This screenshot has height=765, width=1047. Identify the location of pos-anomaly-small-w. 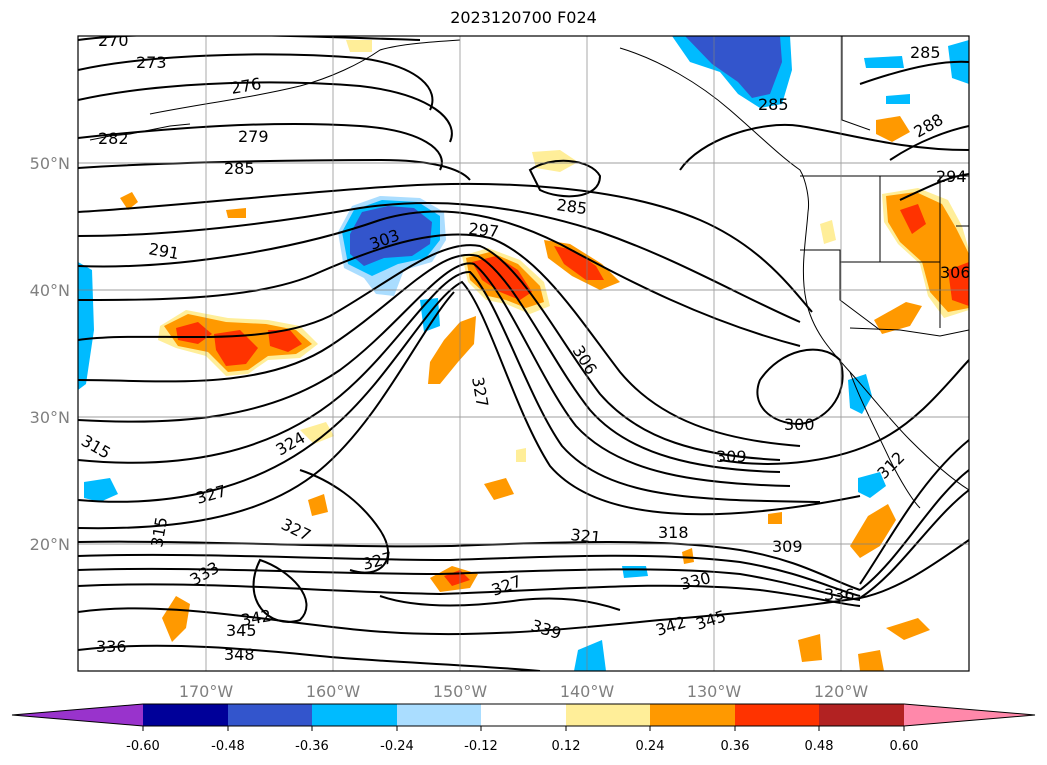
(129, 201).